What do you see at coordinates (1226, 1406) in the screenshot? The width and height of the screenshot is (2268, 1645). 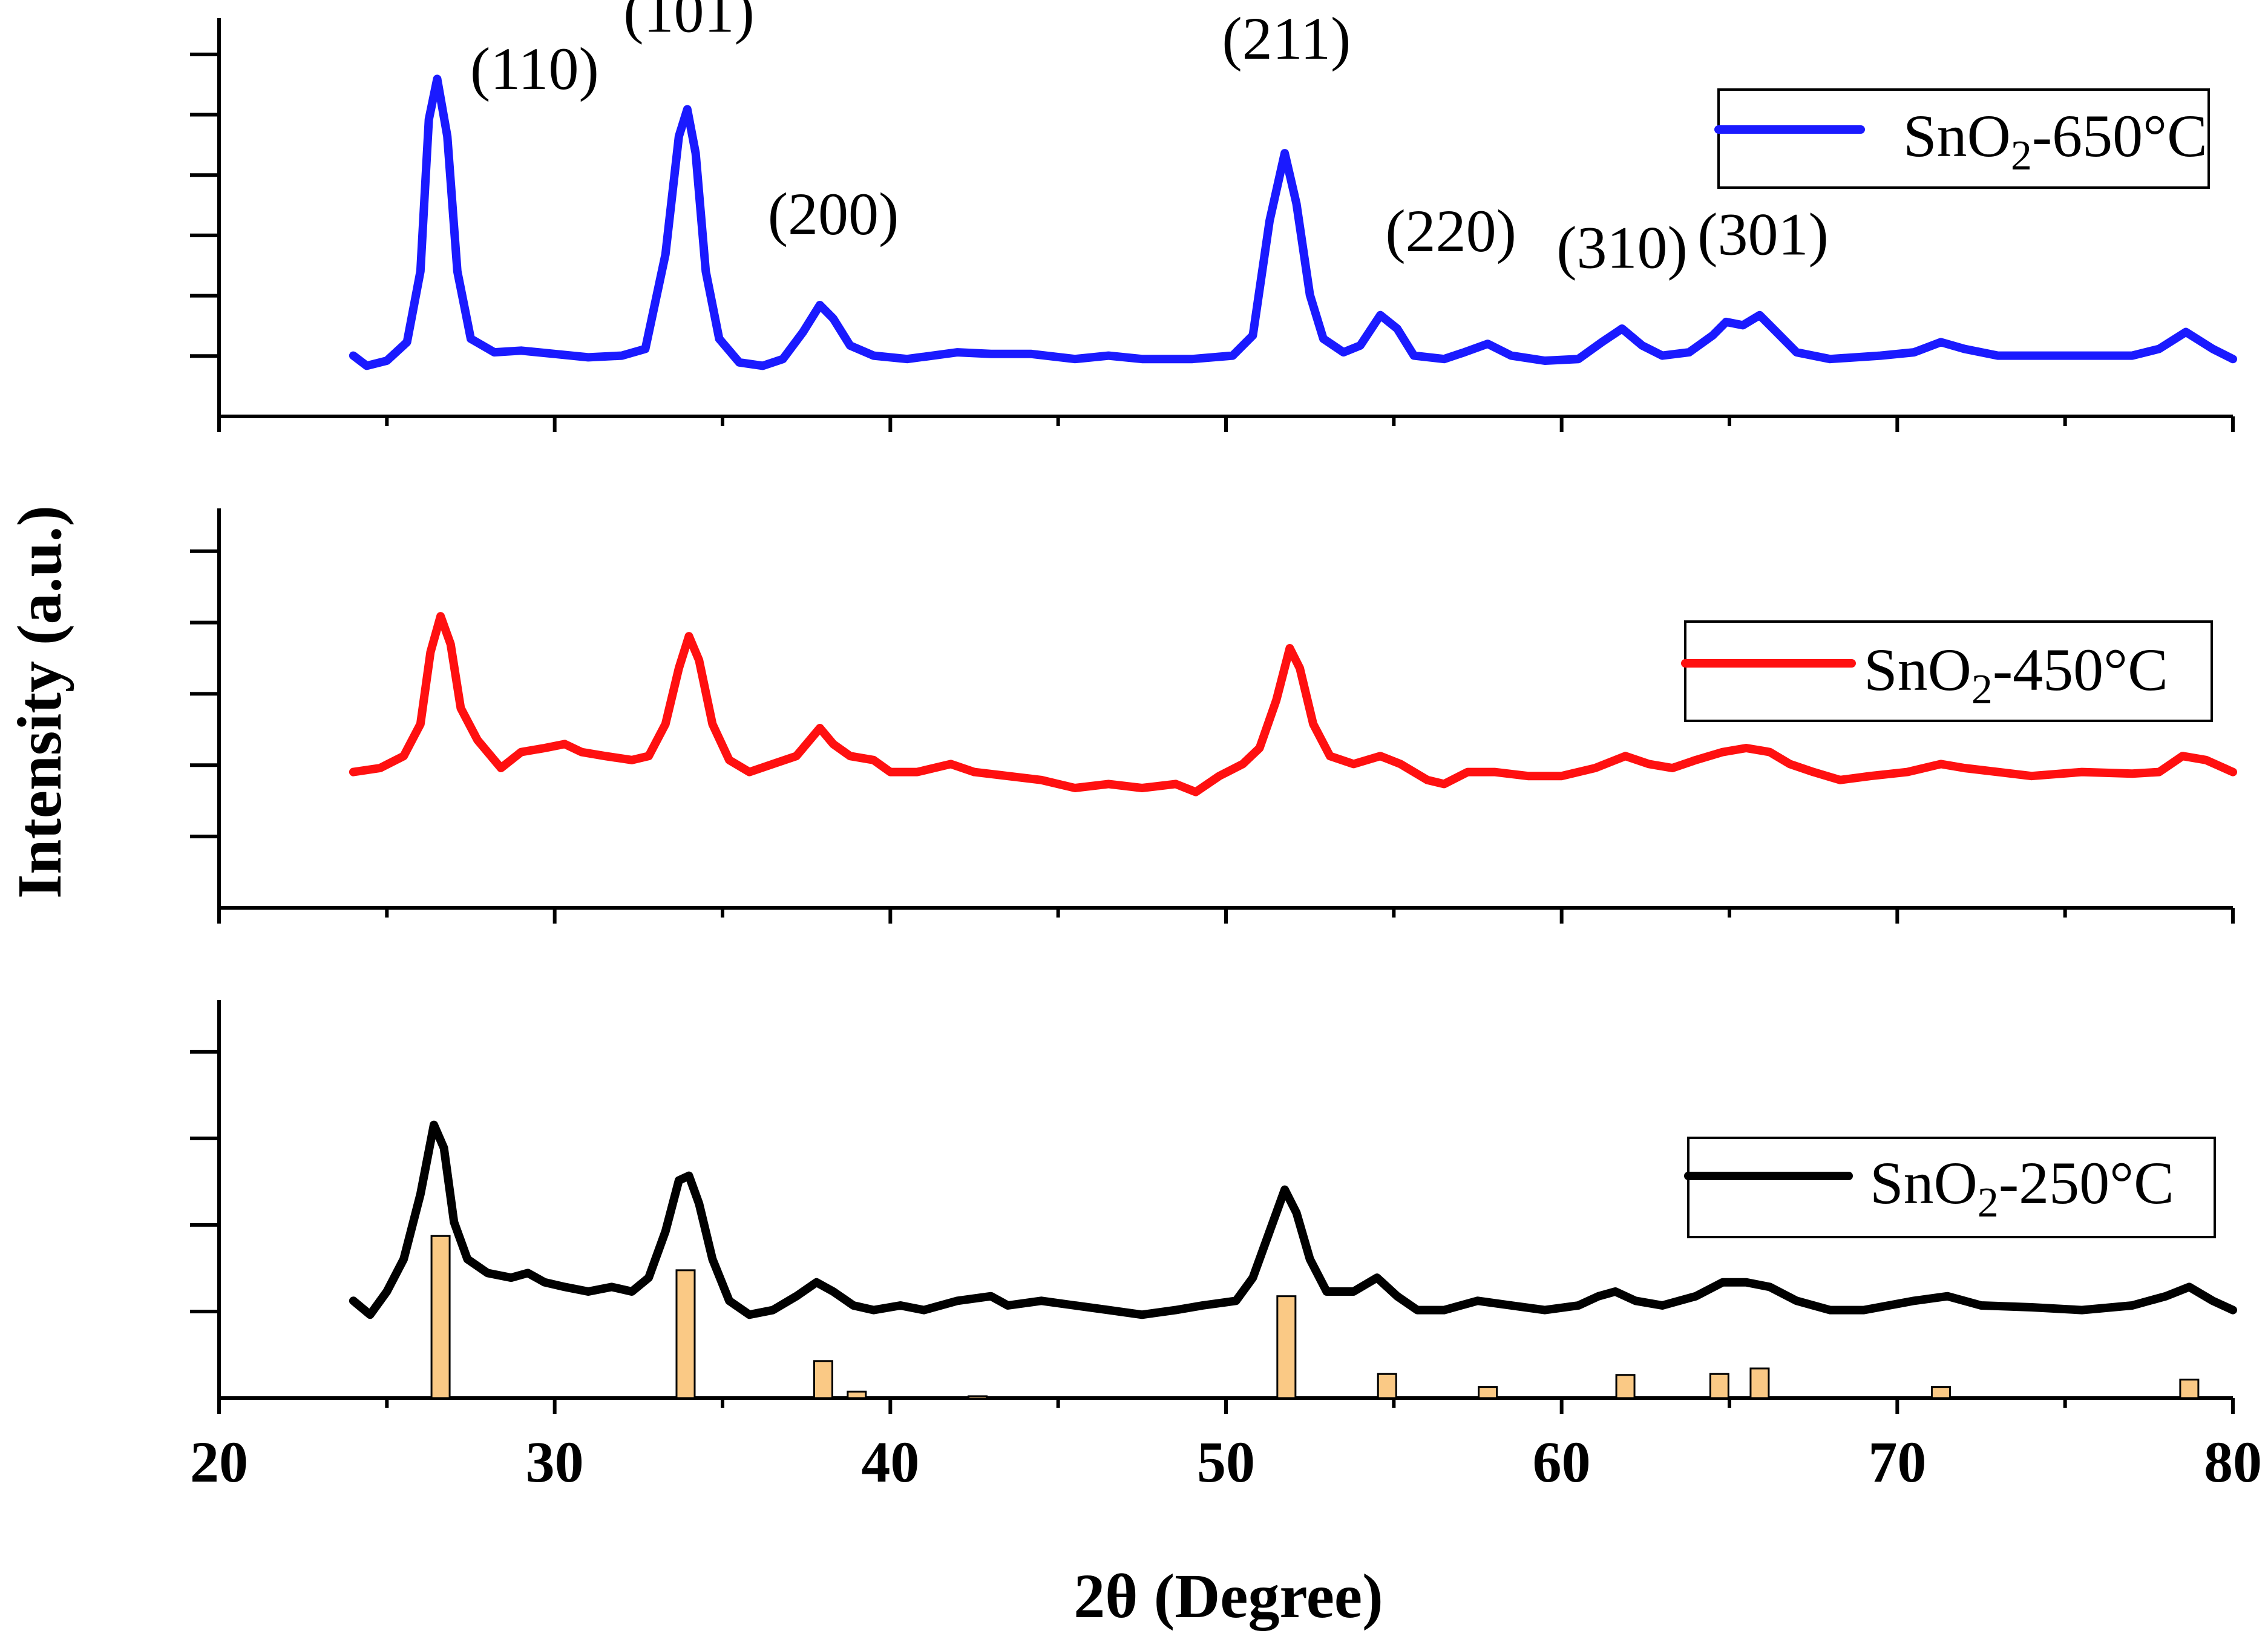 I see `panel-250-x-ticks` at bounding box center [1226, 1406].